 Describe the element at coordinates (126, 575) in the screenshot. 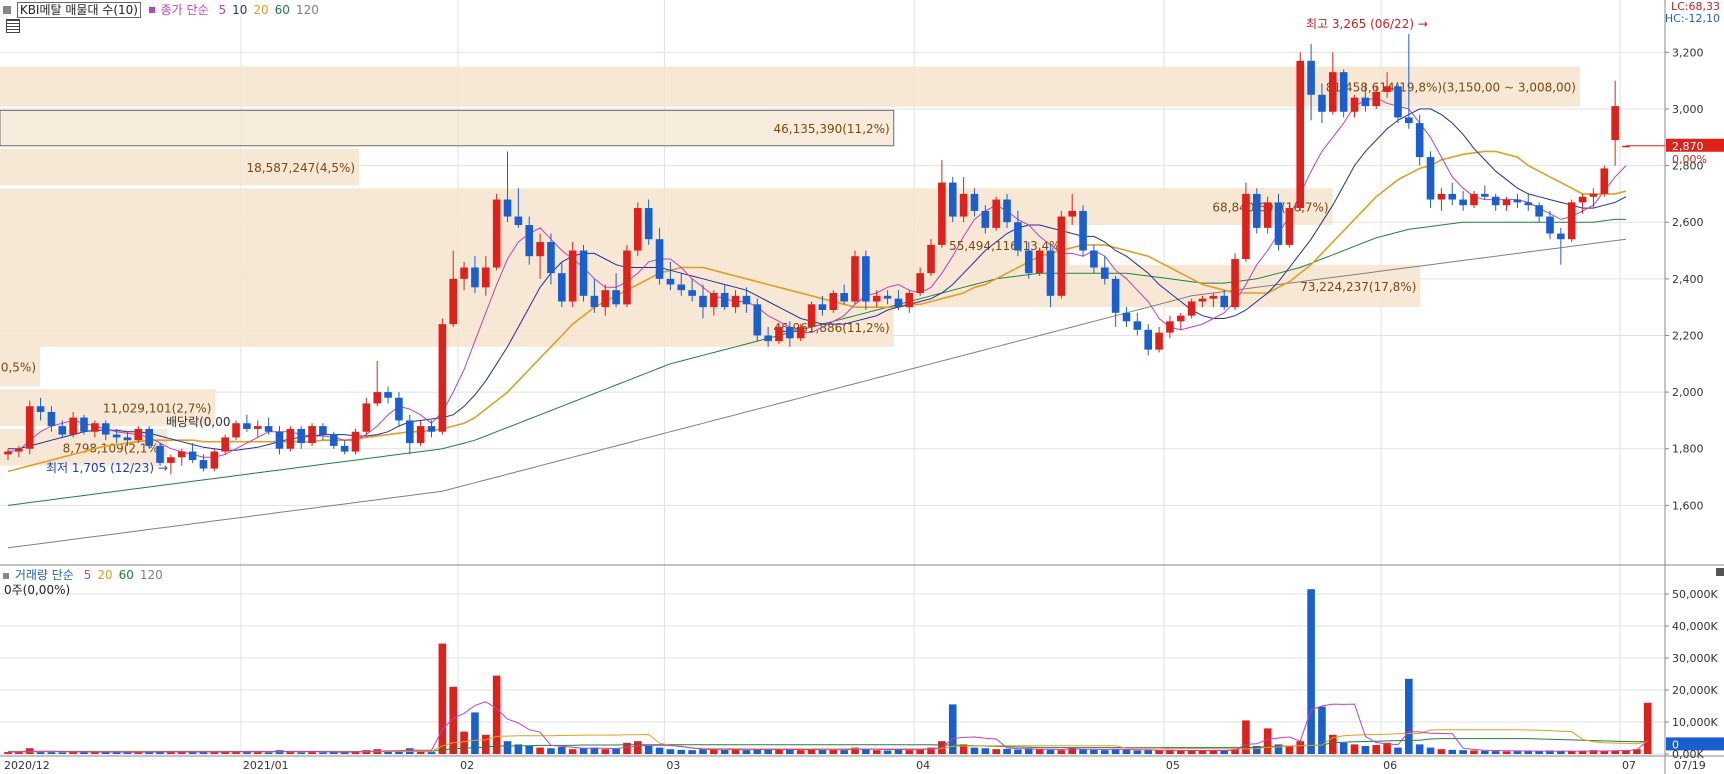

I see `volume-ma-legend-item: 60` at that location.